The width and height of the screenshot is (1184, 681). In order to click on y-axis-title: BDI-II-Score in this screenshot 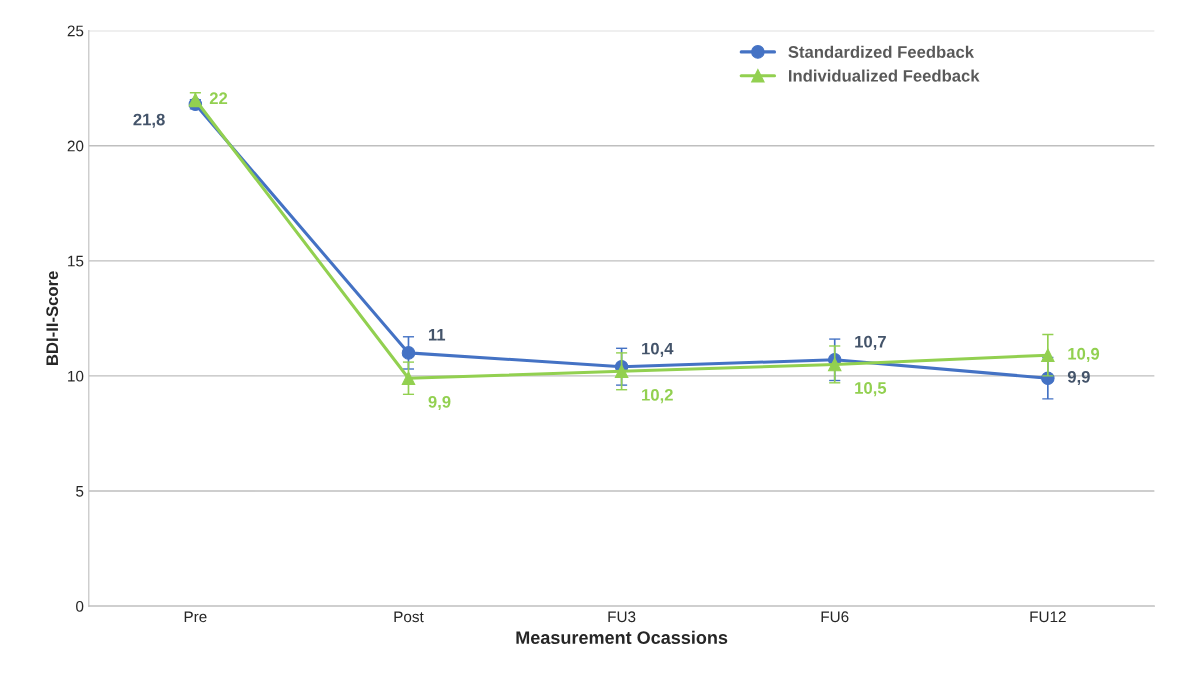, I will do `click(52, 318)`.